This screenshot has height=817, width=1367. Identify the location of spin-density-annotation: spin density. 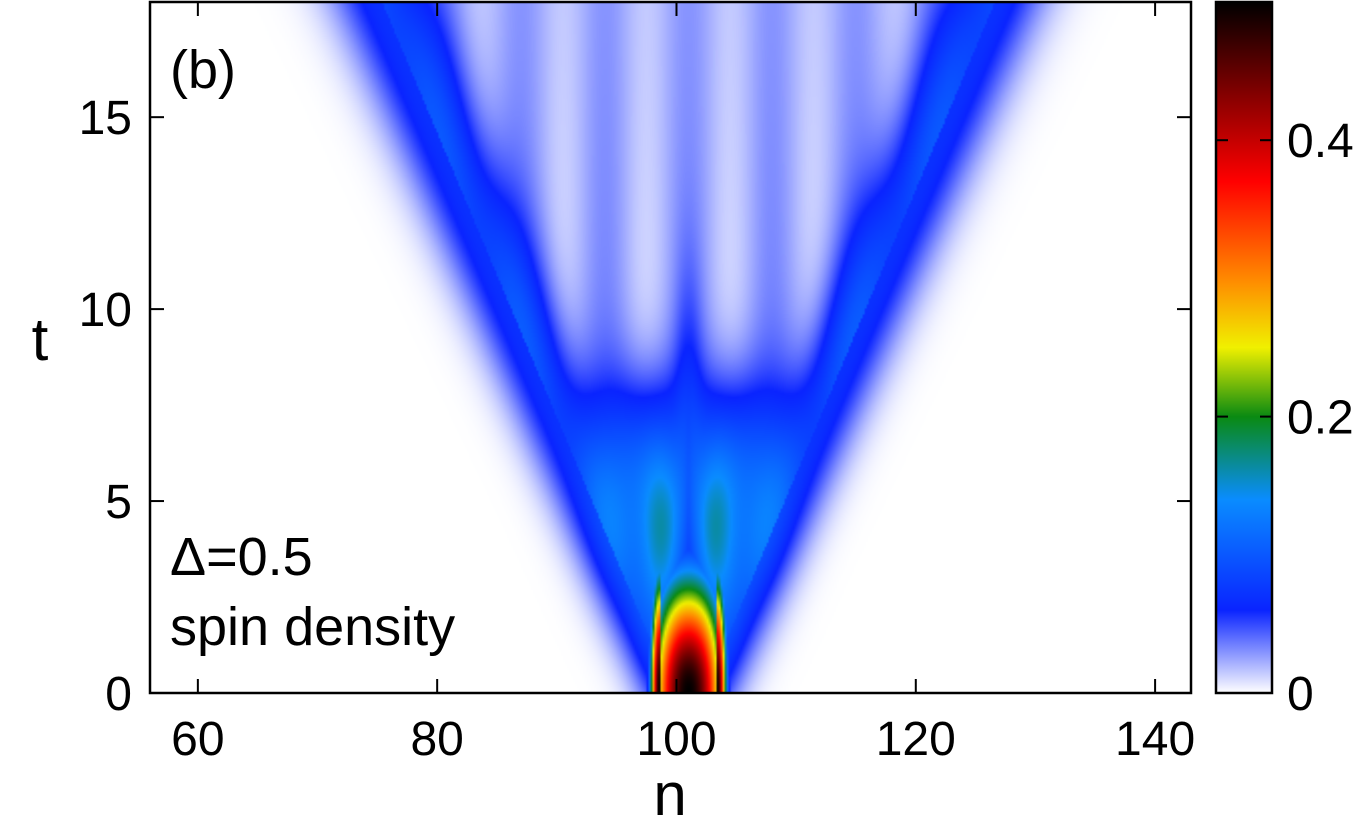
(312, 627).